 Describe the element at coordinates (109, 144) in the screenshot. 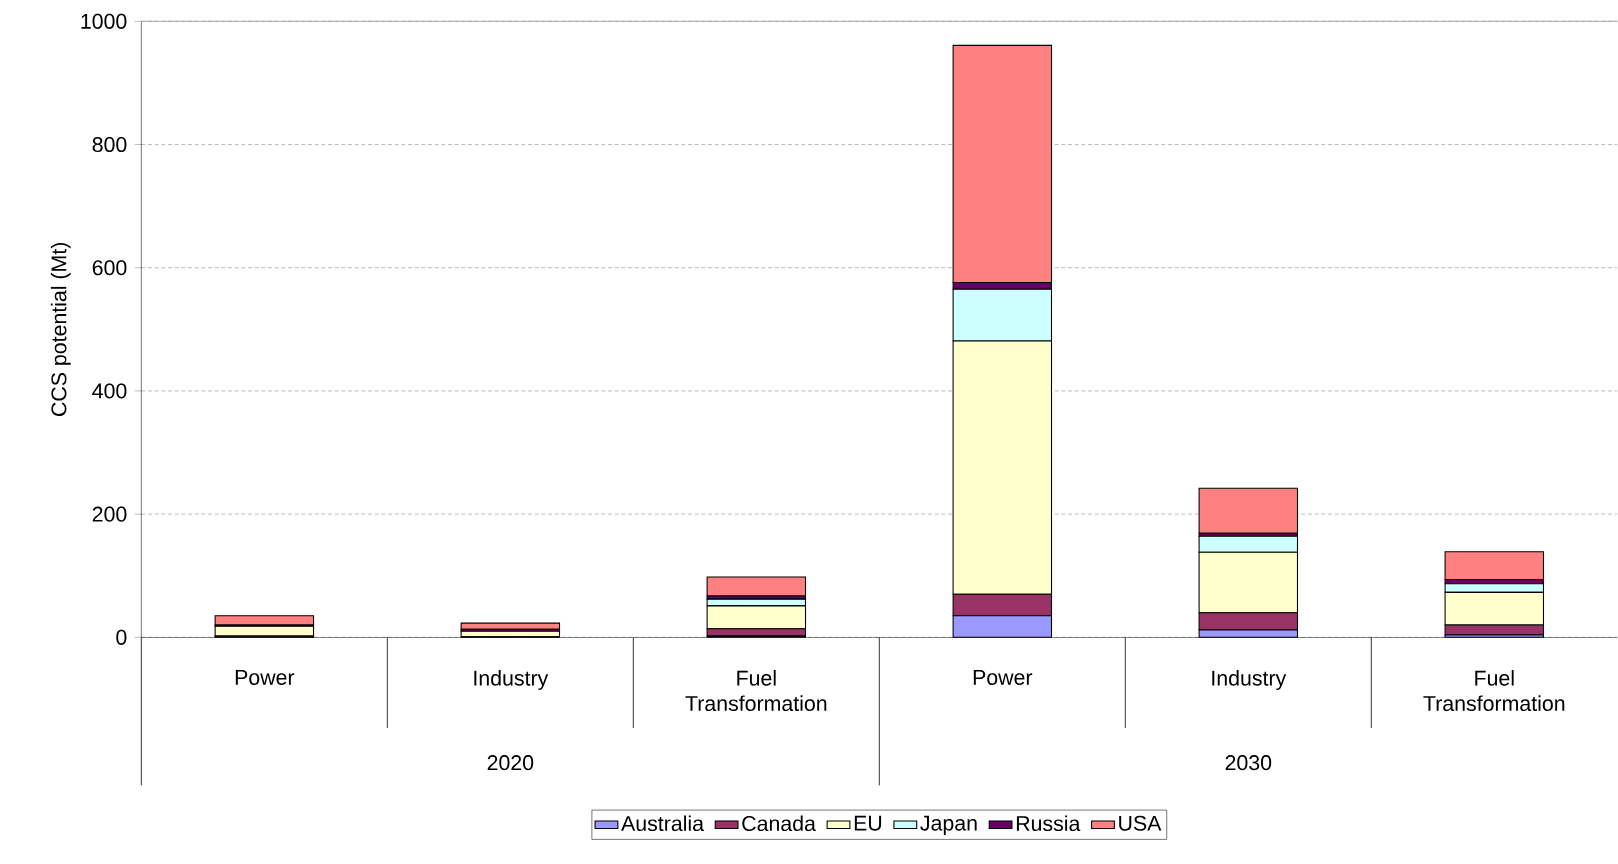

I see `y-tick-label: 800` at that location.